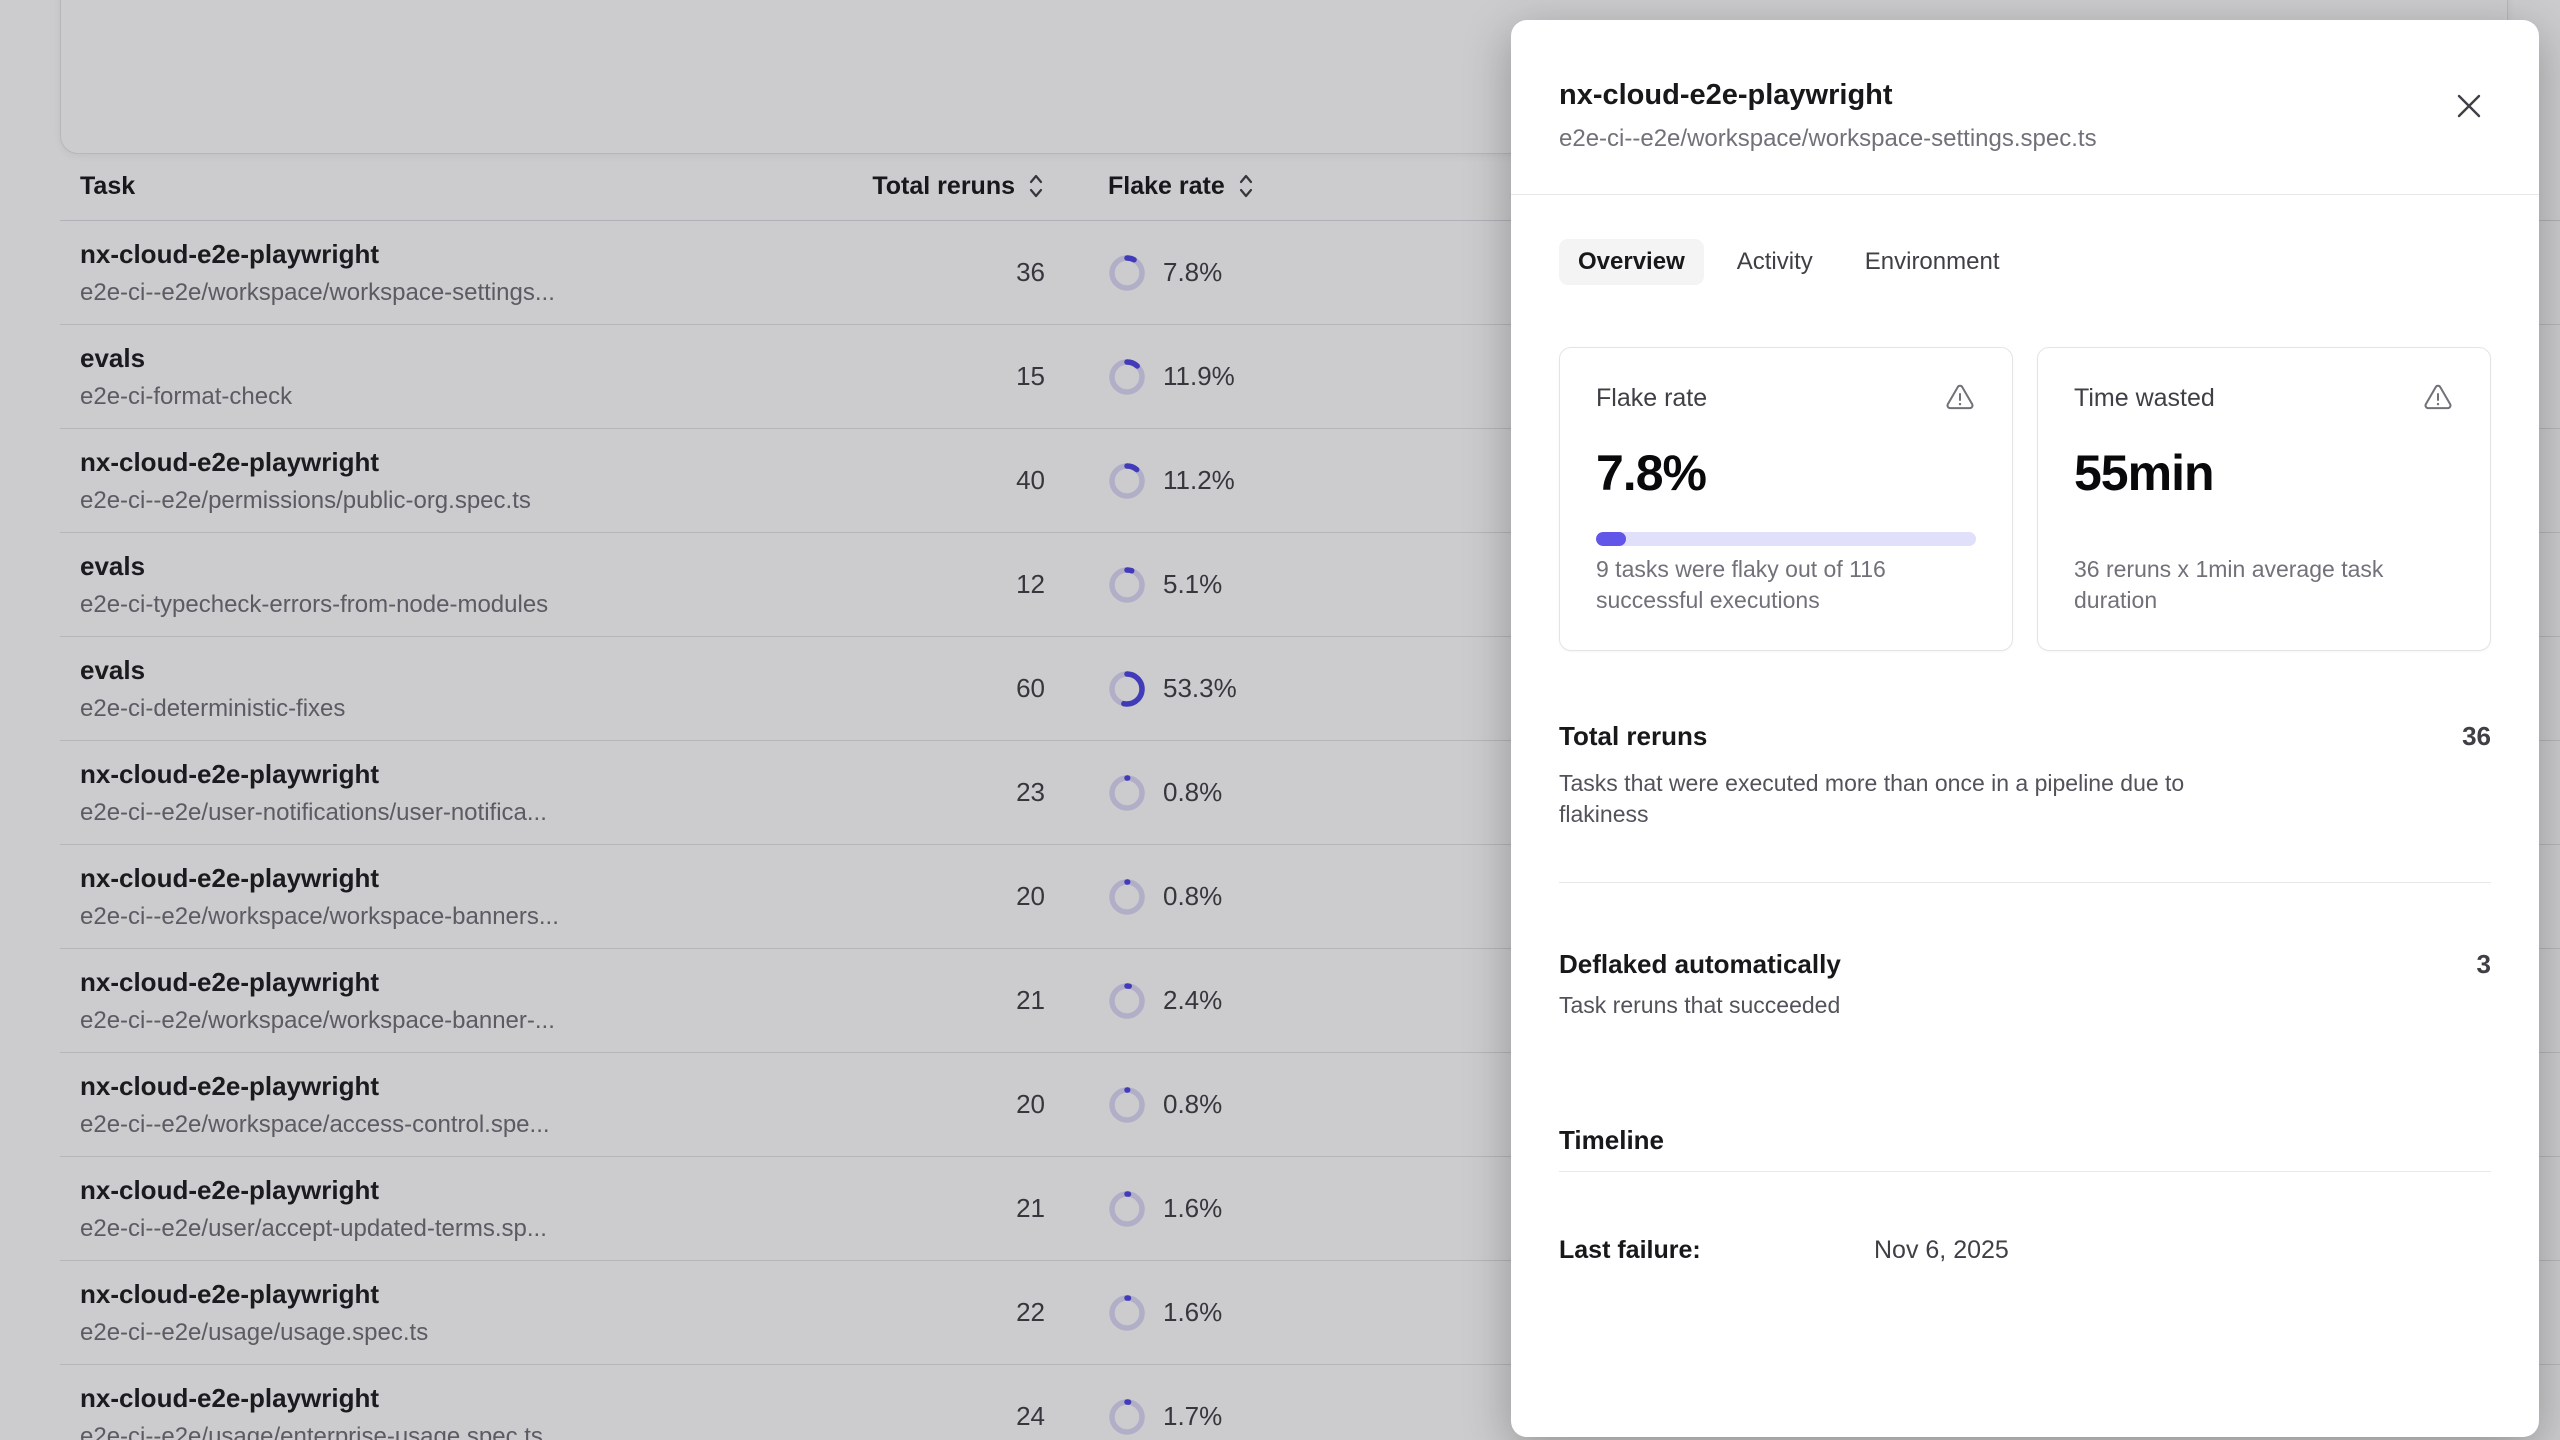 This screenshot has height=1440, width=2560. What do you see at coordinates (1651, 473) in the screenshot?
I see `flake-rate-value: 7.8%` at bounding box center [1651, 473].